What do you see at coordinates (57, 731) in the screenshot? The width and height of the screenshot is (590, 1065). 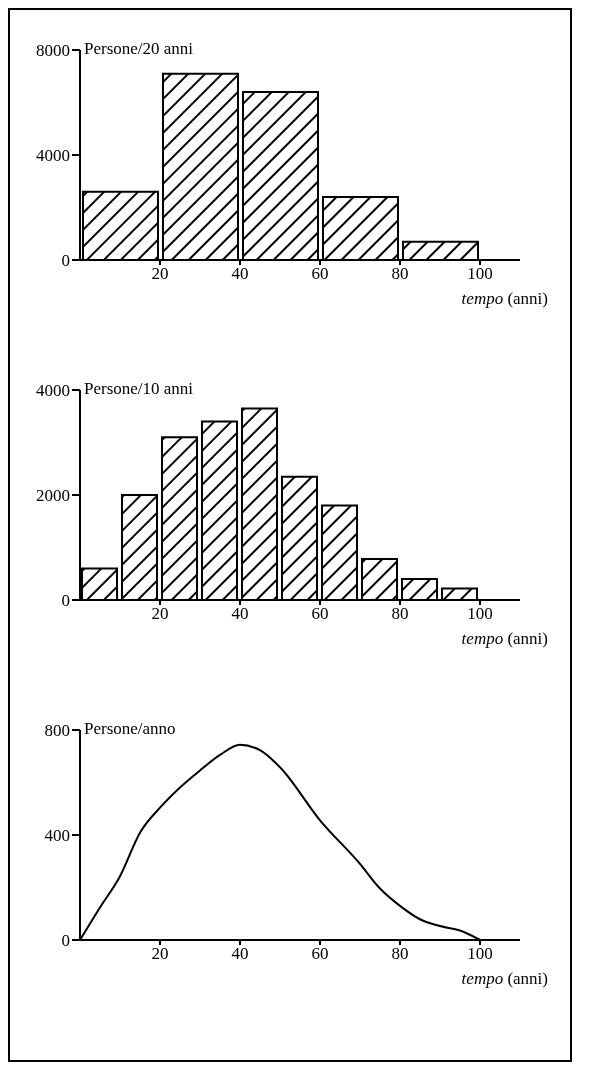 I see `y-tick-label: 800` at bounding box center [57, 731].